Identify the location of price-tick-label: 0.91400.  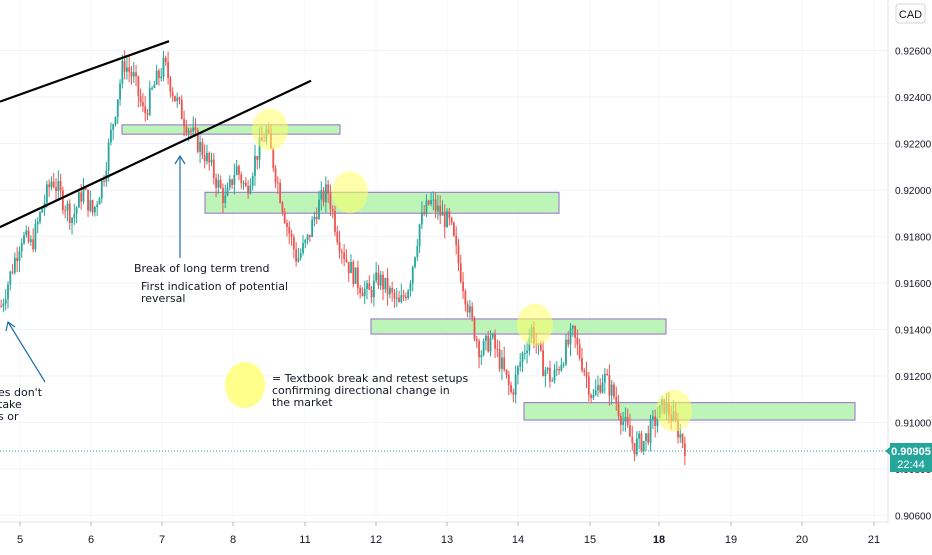
(913, 330).